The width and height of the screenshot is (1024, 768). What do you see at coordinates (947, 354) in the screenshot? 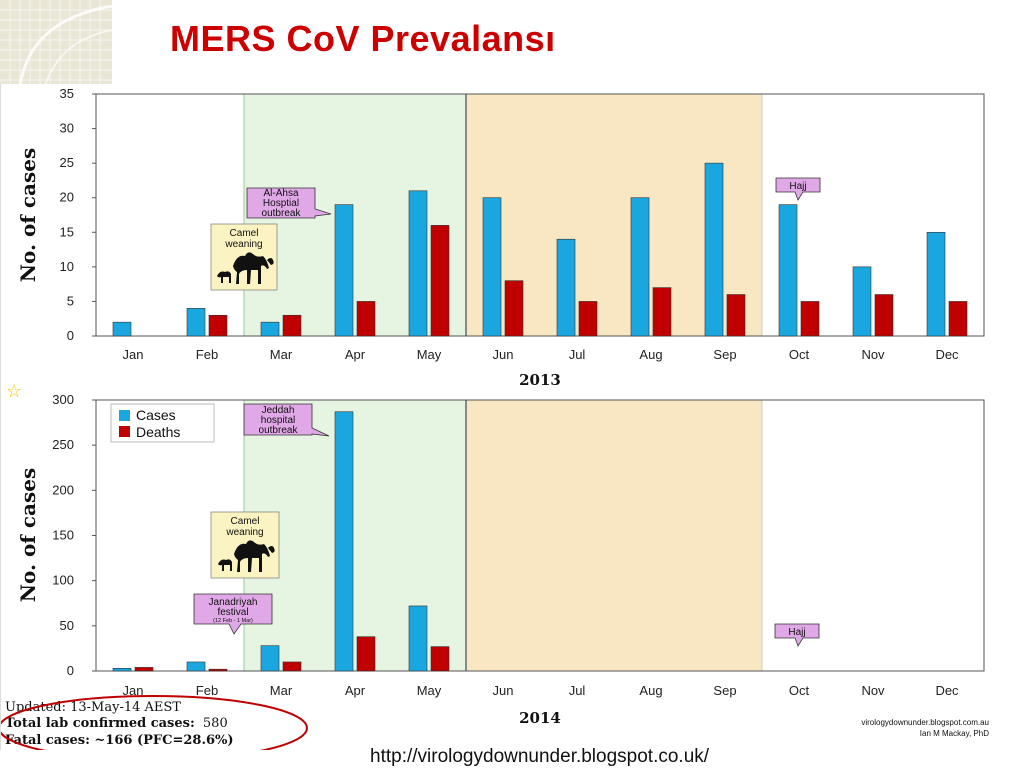
I see `x-tick-label: Dec` at bounding box center [947, 354].